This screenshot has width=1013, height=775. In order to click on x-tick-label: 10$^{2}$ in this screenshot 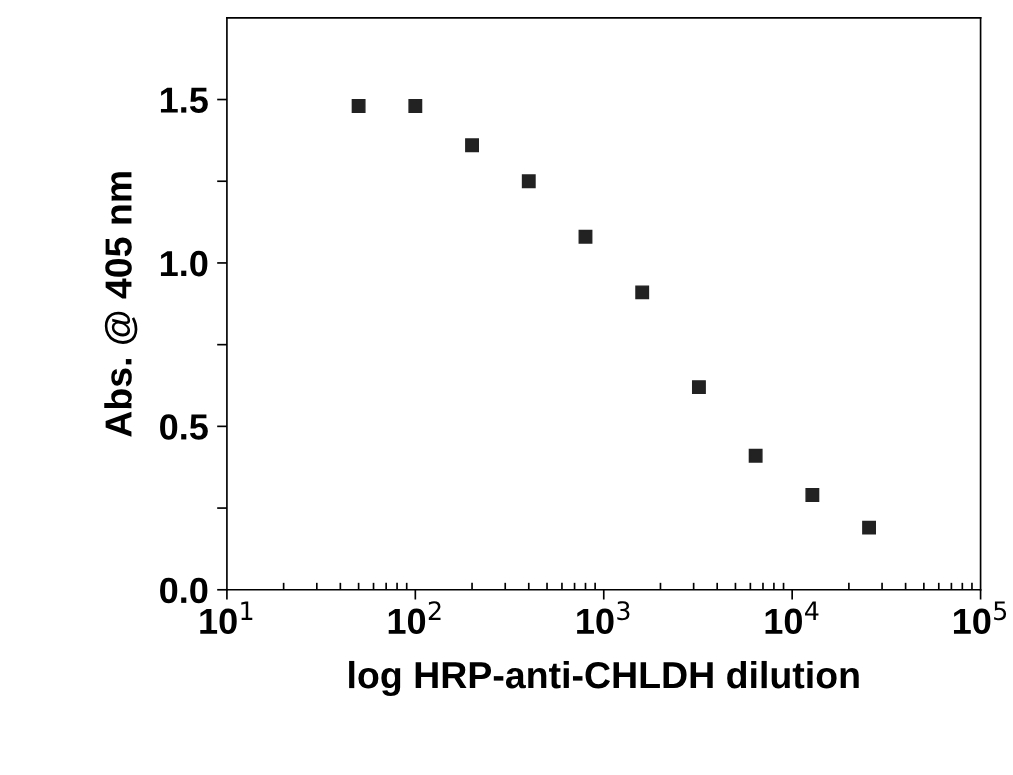, I will do `click(414, 618)`.